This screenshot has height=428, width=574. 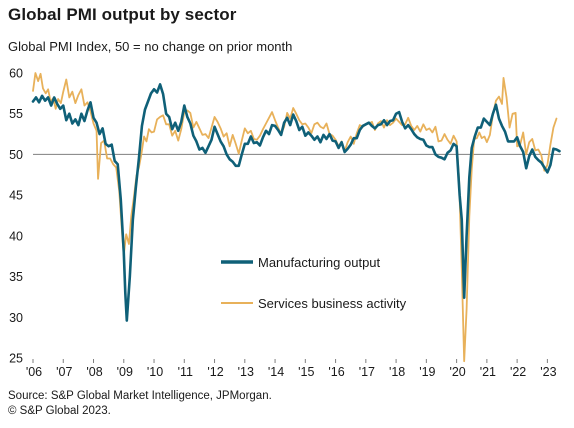 What do you see at coordinates (185, 372) in the screenshot?
I see `x-tick-label: '11` at bounding box center [185, 372].